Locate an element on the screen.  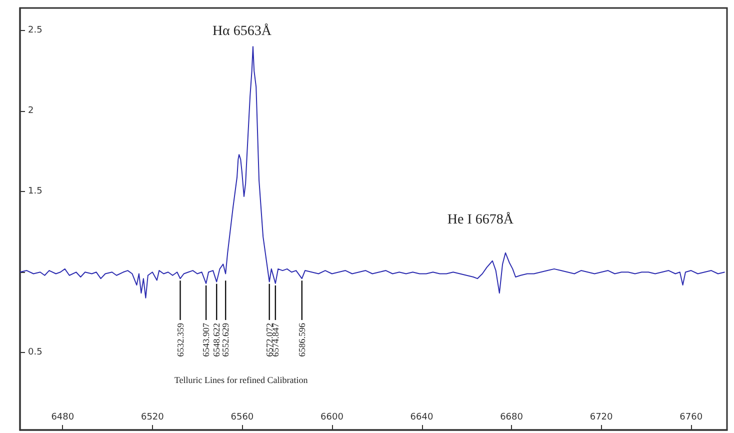
x-tick-label: 6680 is located at coordinates (512, 417).